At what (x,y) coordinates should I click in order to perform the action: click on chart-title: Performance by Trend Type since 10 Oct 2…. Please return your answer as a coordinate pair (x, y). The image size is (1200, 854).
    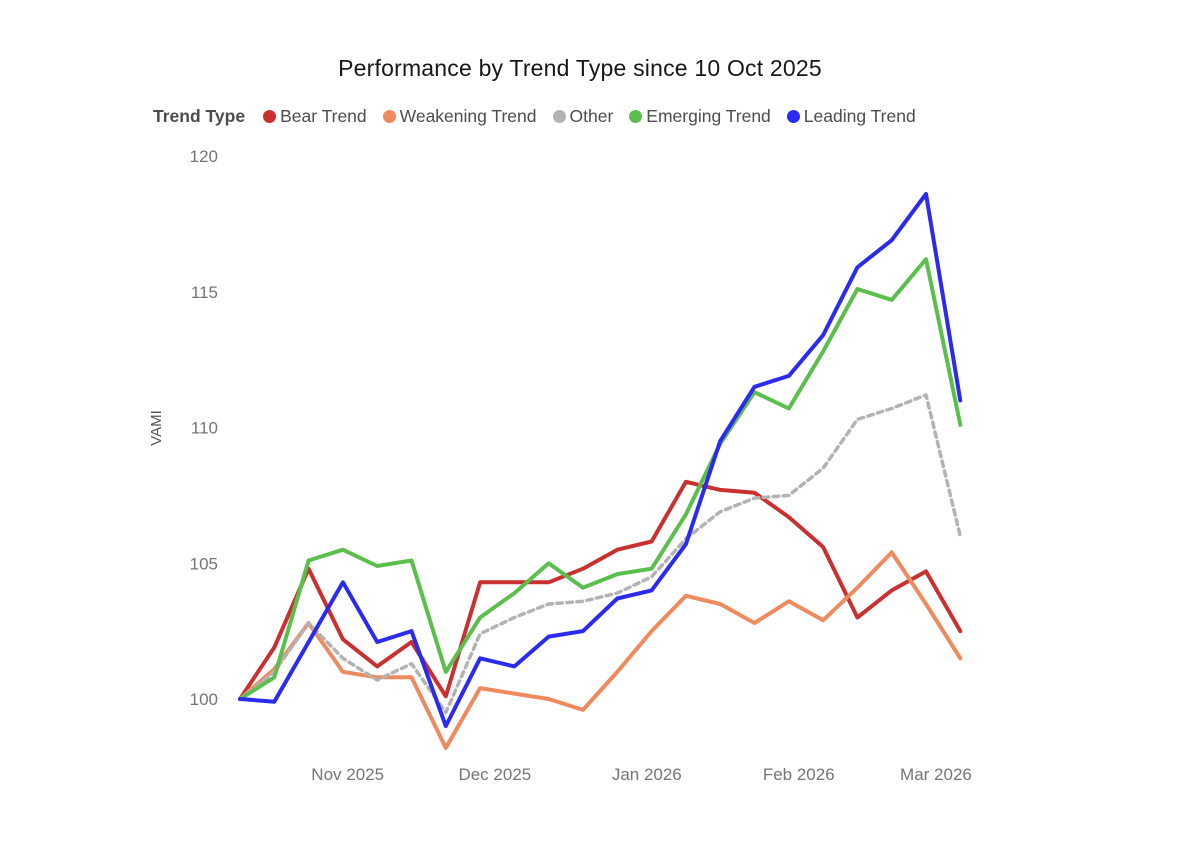
    Looking at the image, I should click on (580, 68).